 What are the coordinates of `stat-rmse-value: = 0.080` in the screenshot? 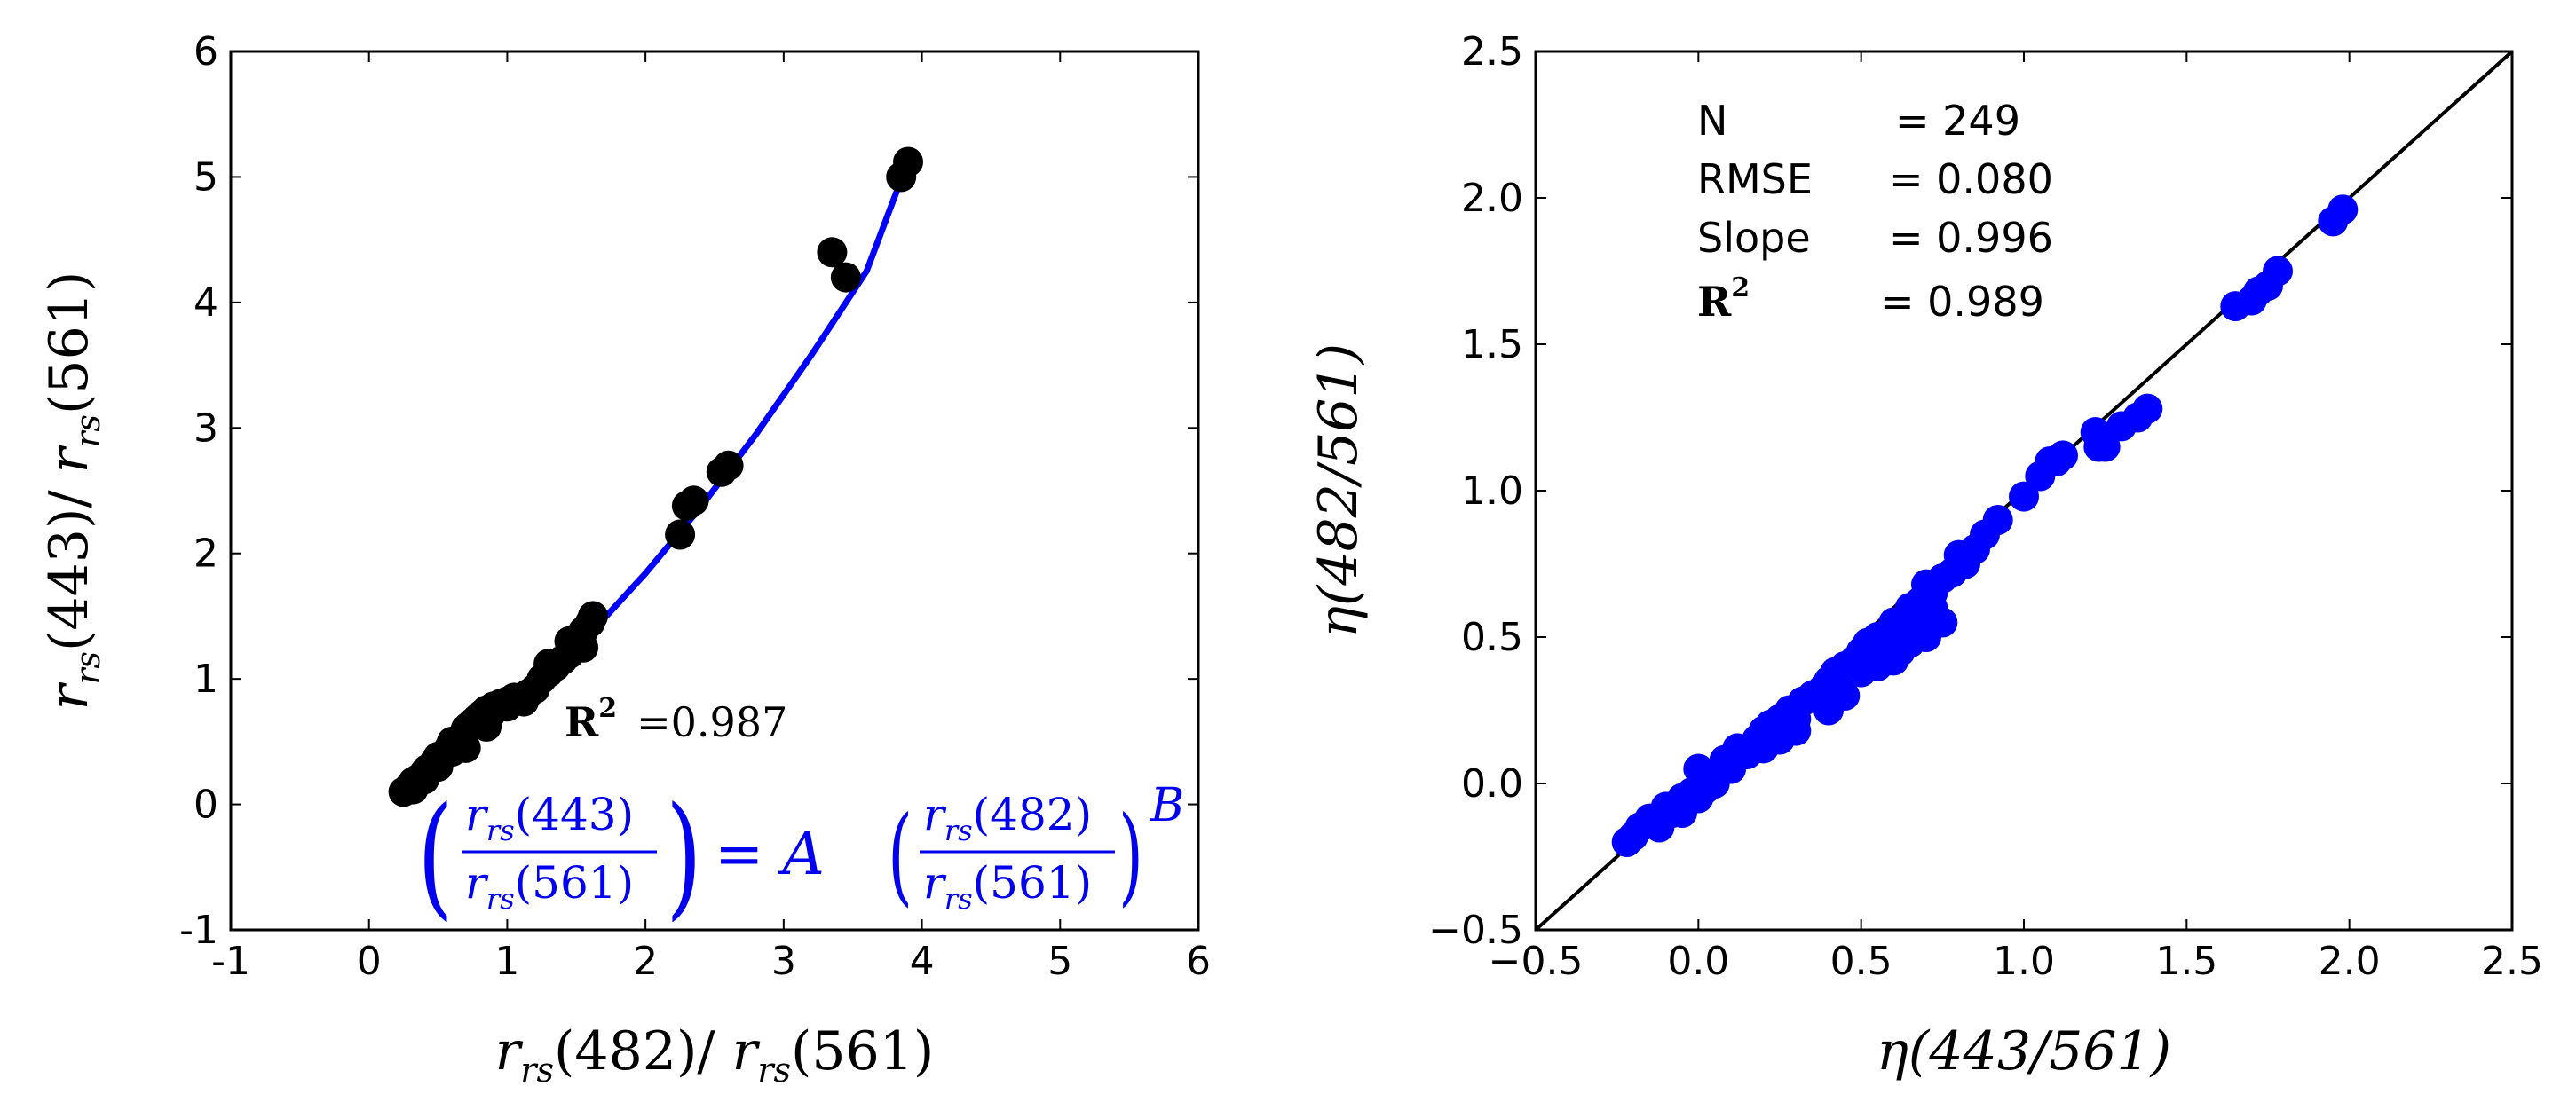 It's located at (1971, 179).